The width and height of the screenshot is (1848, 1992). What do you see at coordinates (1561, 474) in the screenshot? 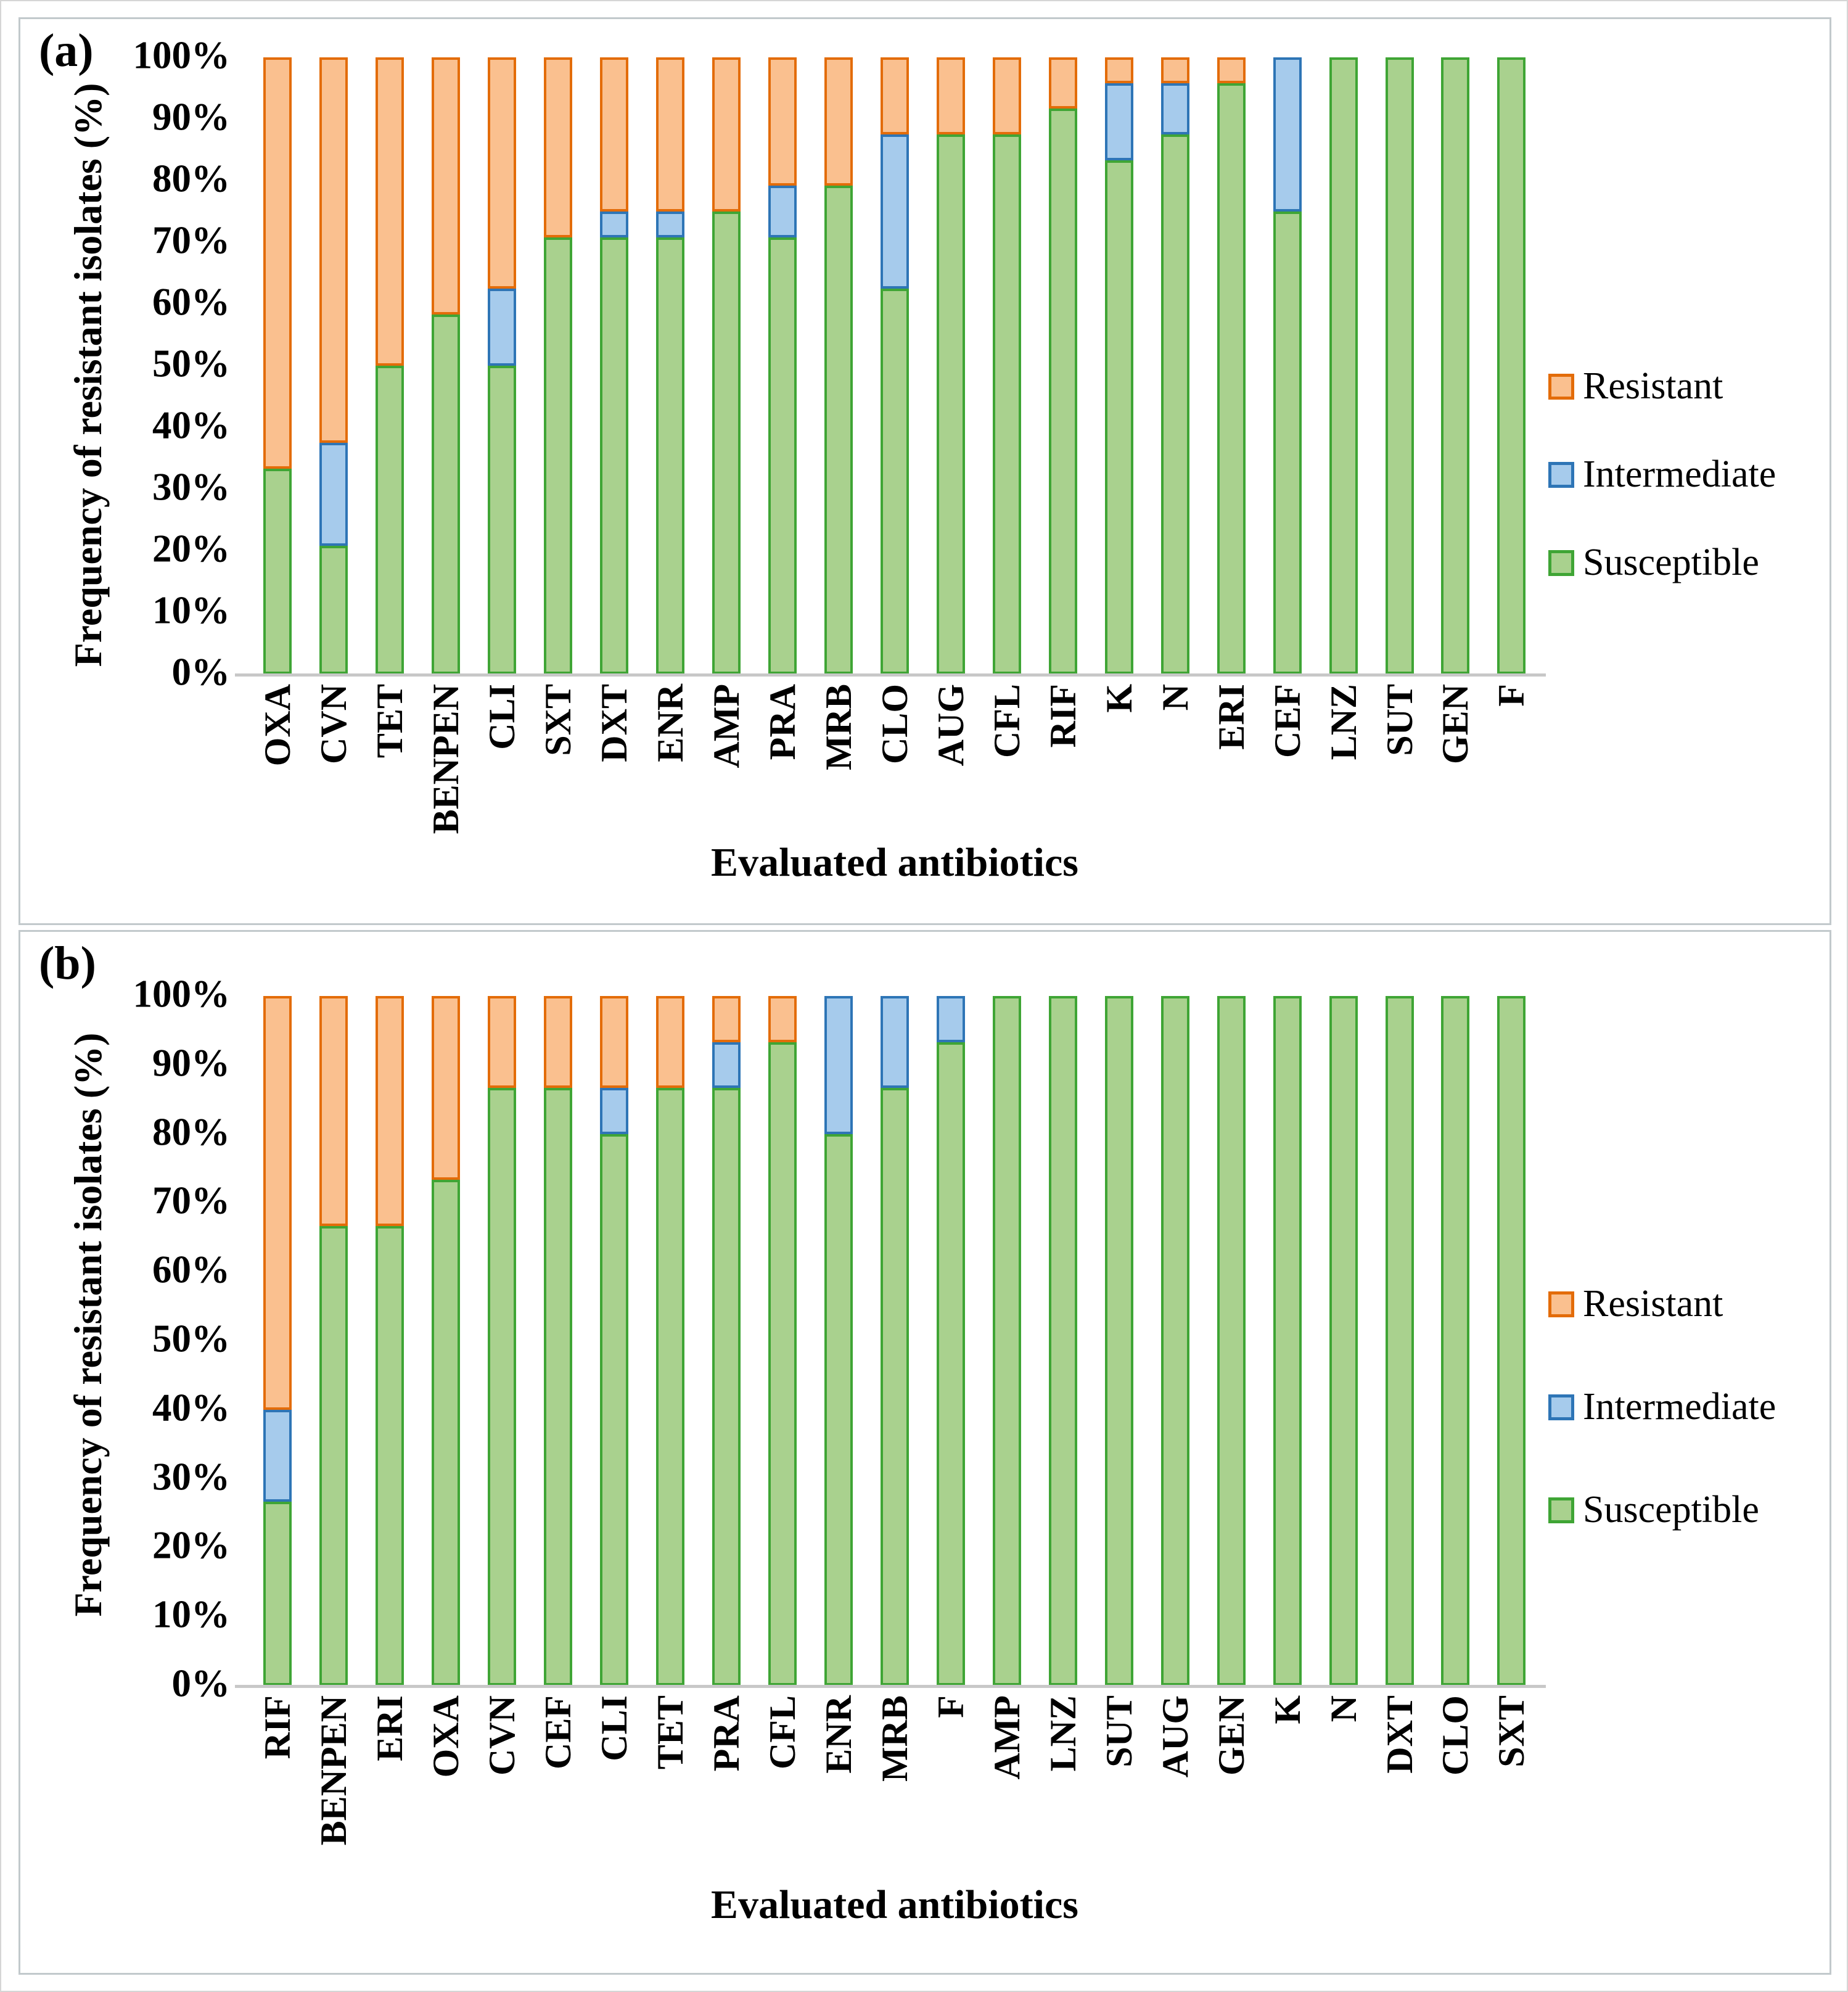
I see `legend-swatch-intermediate-icon` at bounding box center [1561, 474].